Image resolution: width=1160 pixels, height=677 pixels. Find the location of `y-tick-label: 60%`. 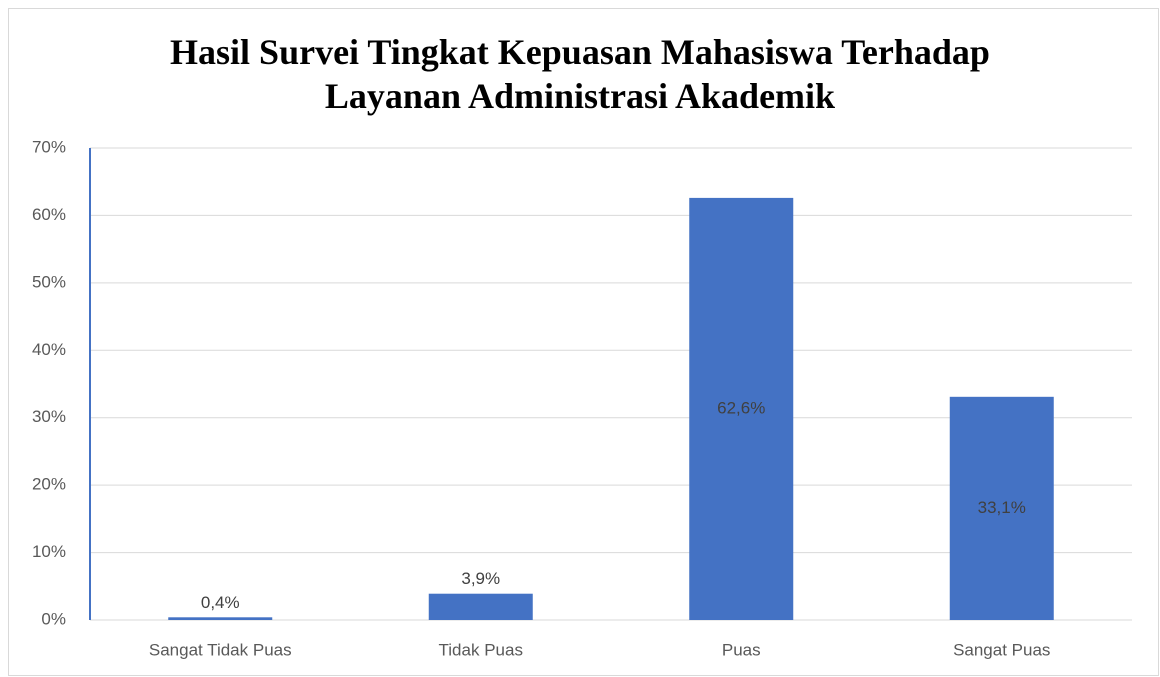

y-tick-label: 60% is located at coordinates (49, 214).